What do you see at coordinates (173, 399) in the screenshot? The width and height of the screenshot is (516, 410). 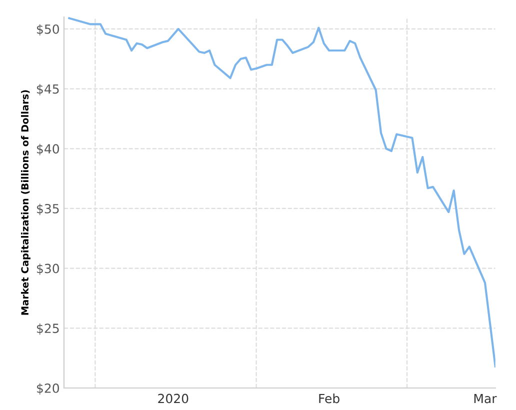 I see `x-tick-label: 2020` at bounding box center [173, 399].